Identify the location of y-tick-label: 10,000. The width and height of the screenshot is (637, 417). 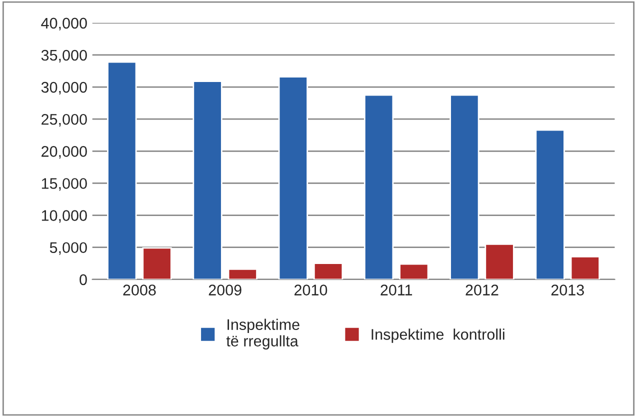
(64, 216).